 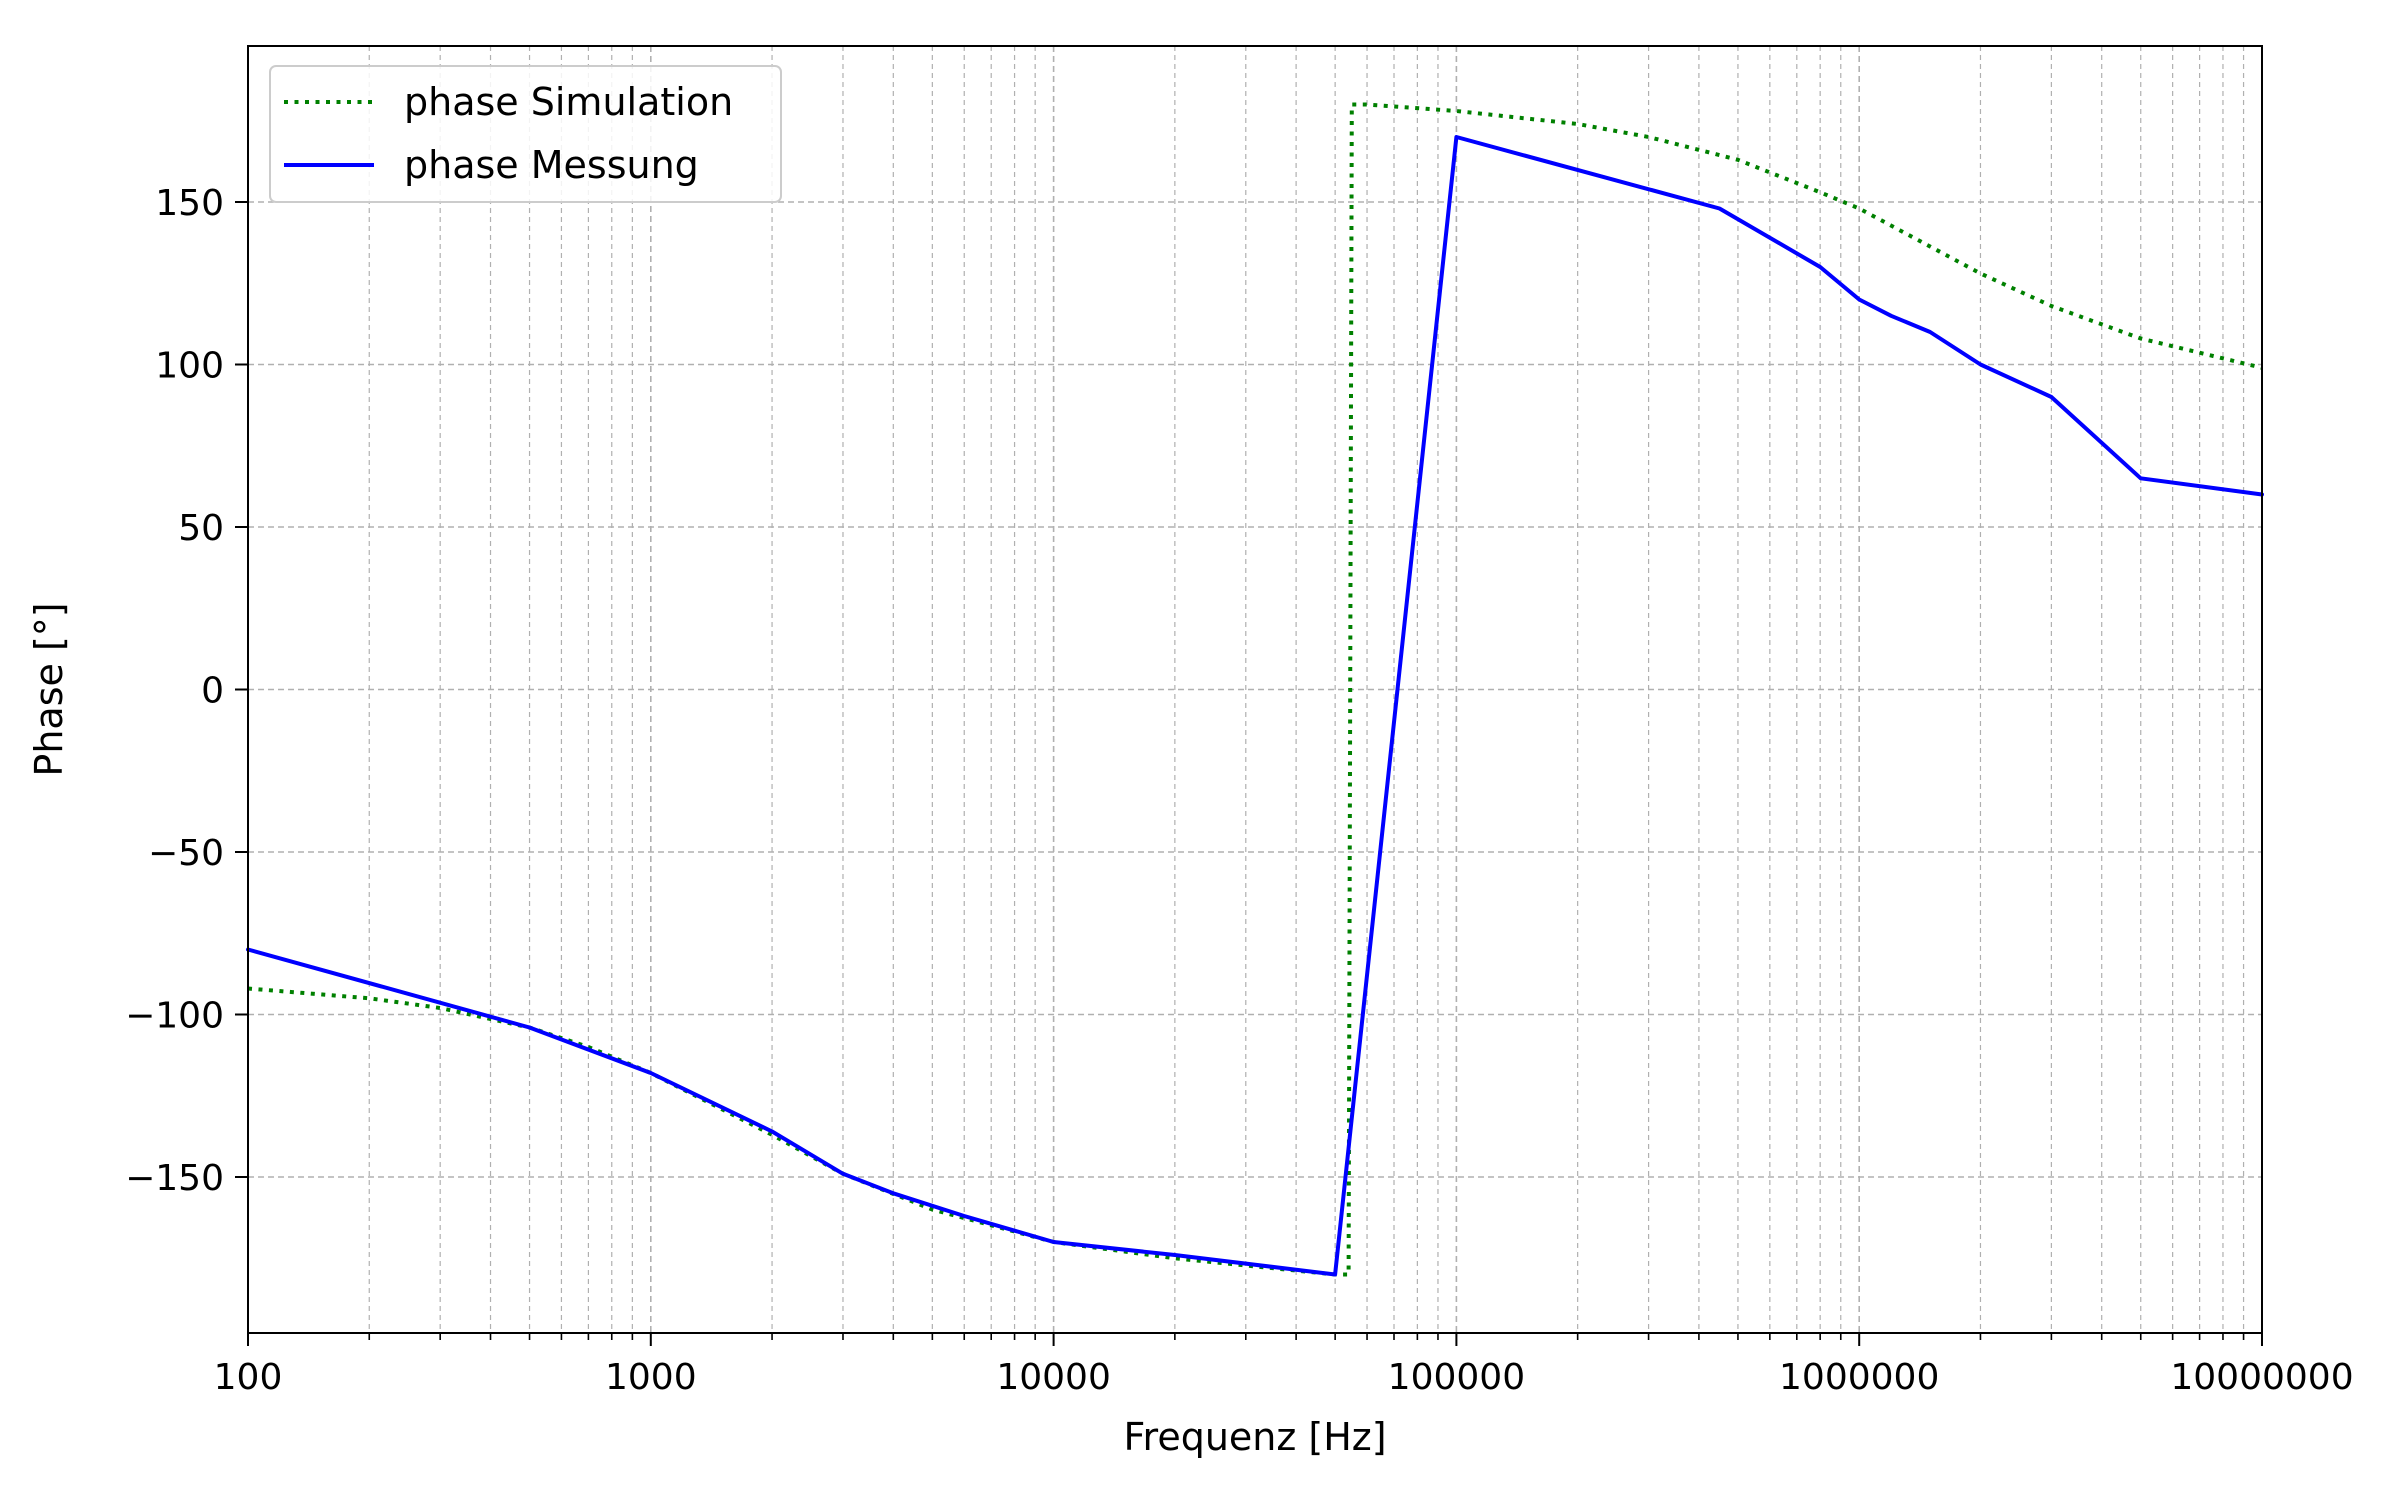 I want to click on y-tick-label: −150, so click(x=174, y=1178).